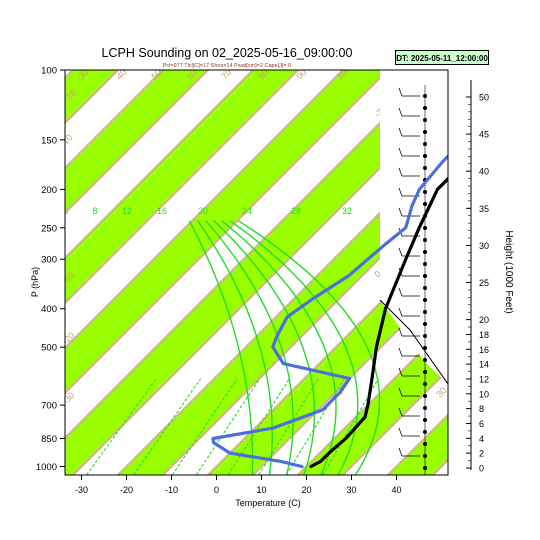  I want to click on height-tick-label: 18, so click(484, 335).